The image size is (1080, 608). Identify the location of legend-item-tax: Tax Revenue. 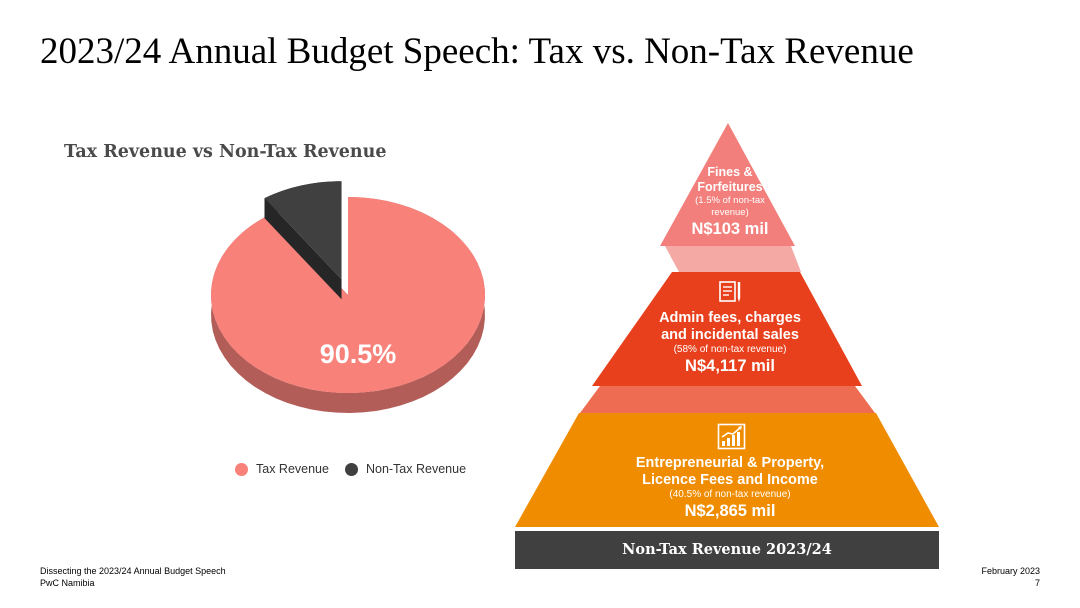
(282, 469).